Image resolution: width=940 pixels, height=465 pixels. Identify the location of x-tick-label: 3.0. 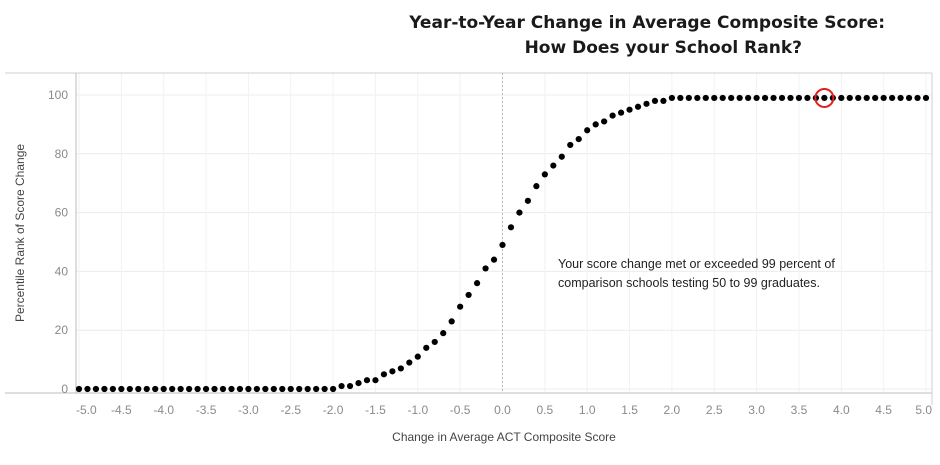
(756, 410).